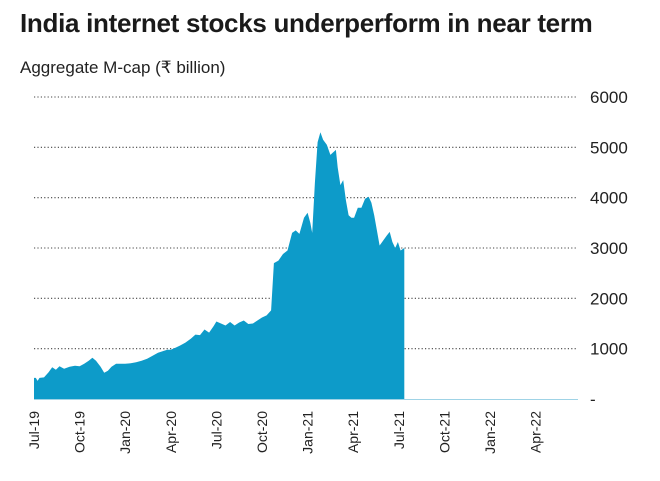  I want to click on x-tick-label: Jan-20, so click(125, 432).